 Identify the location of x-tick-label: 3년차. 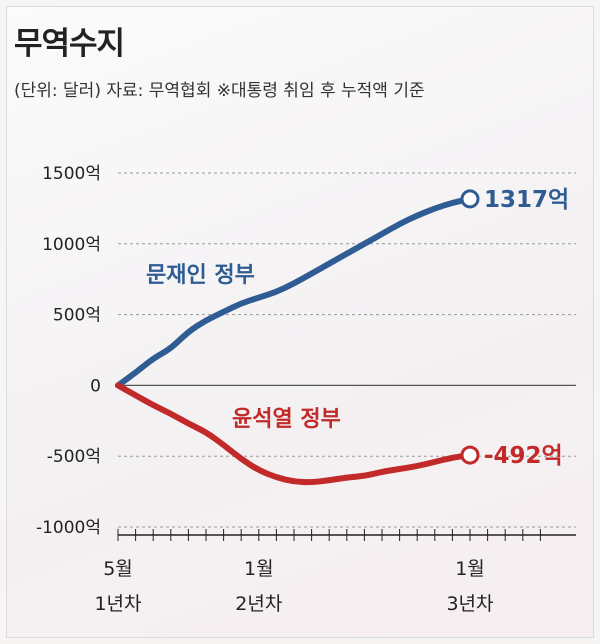
(469, 604).